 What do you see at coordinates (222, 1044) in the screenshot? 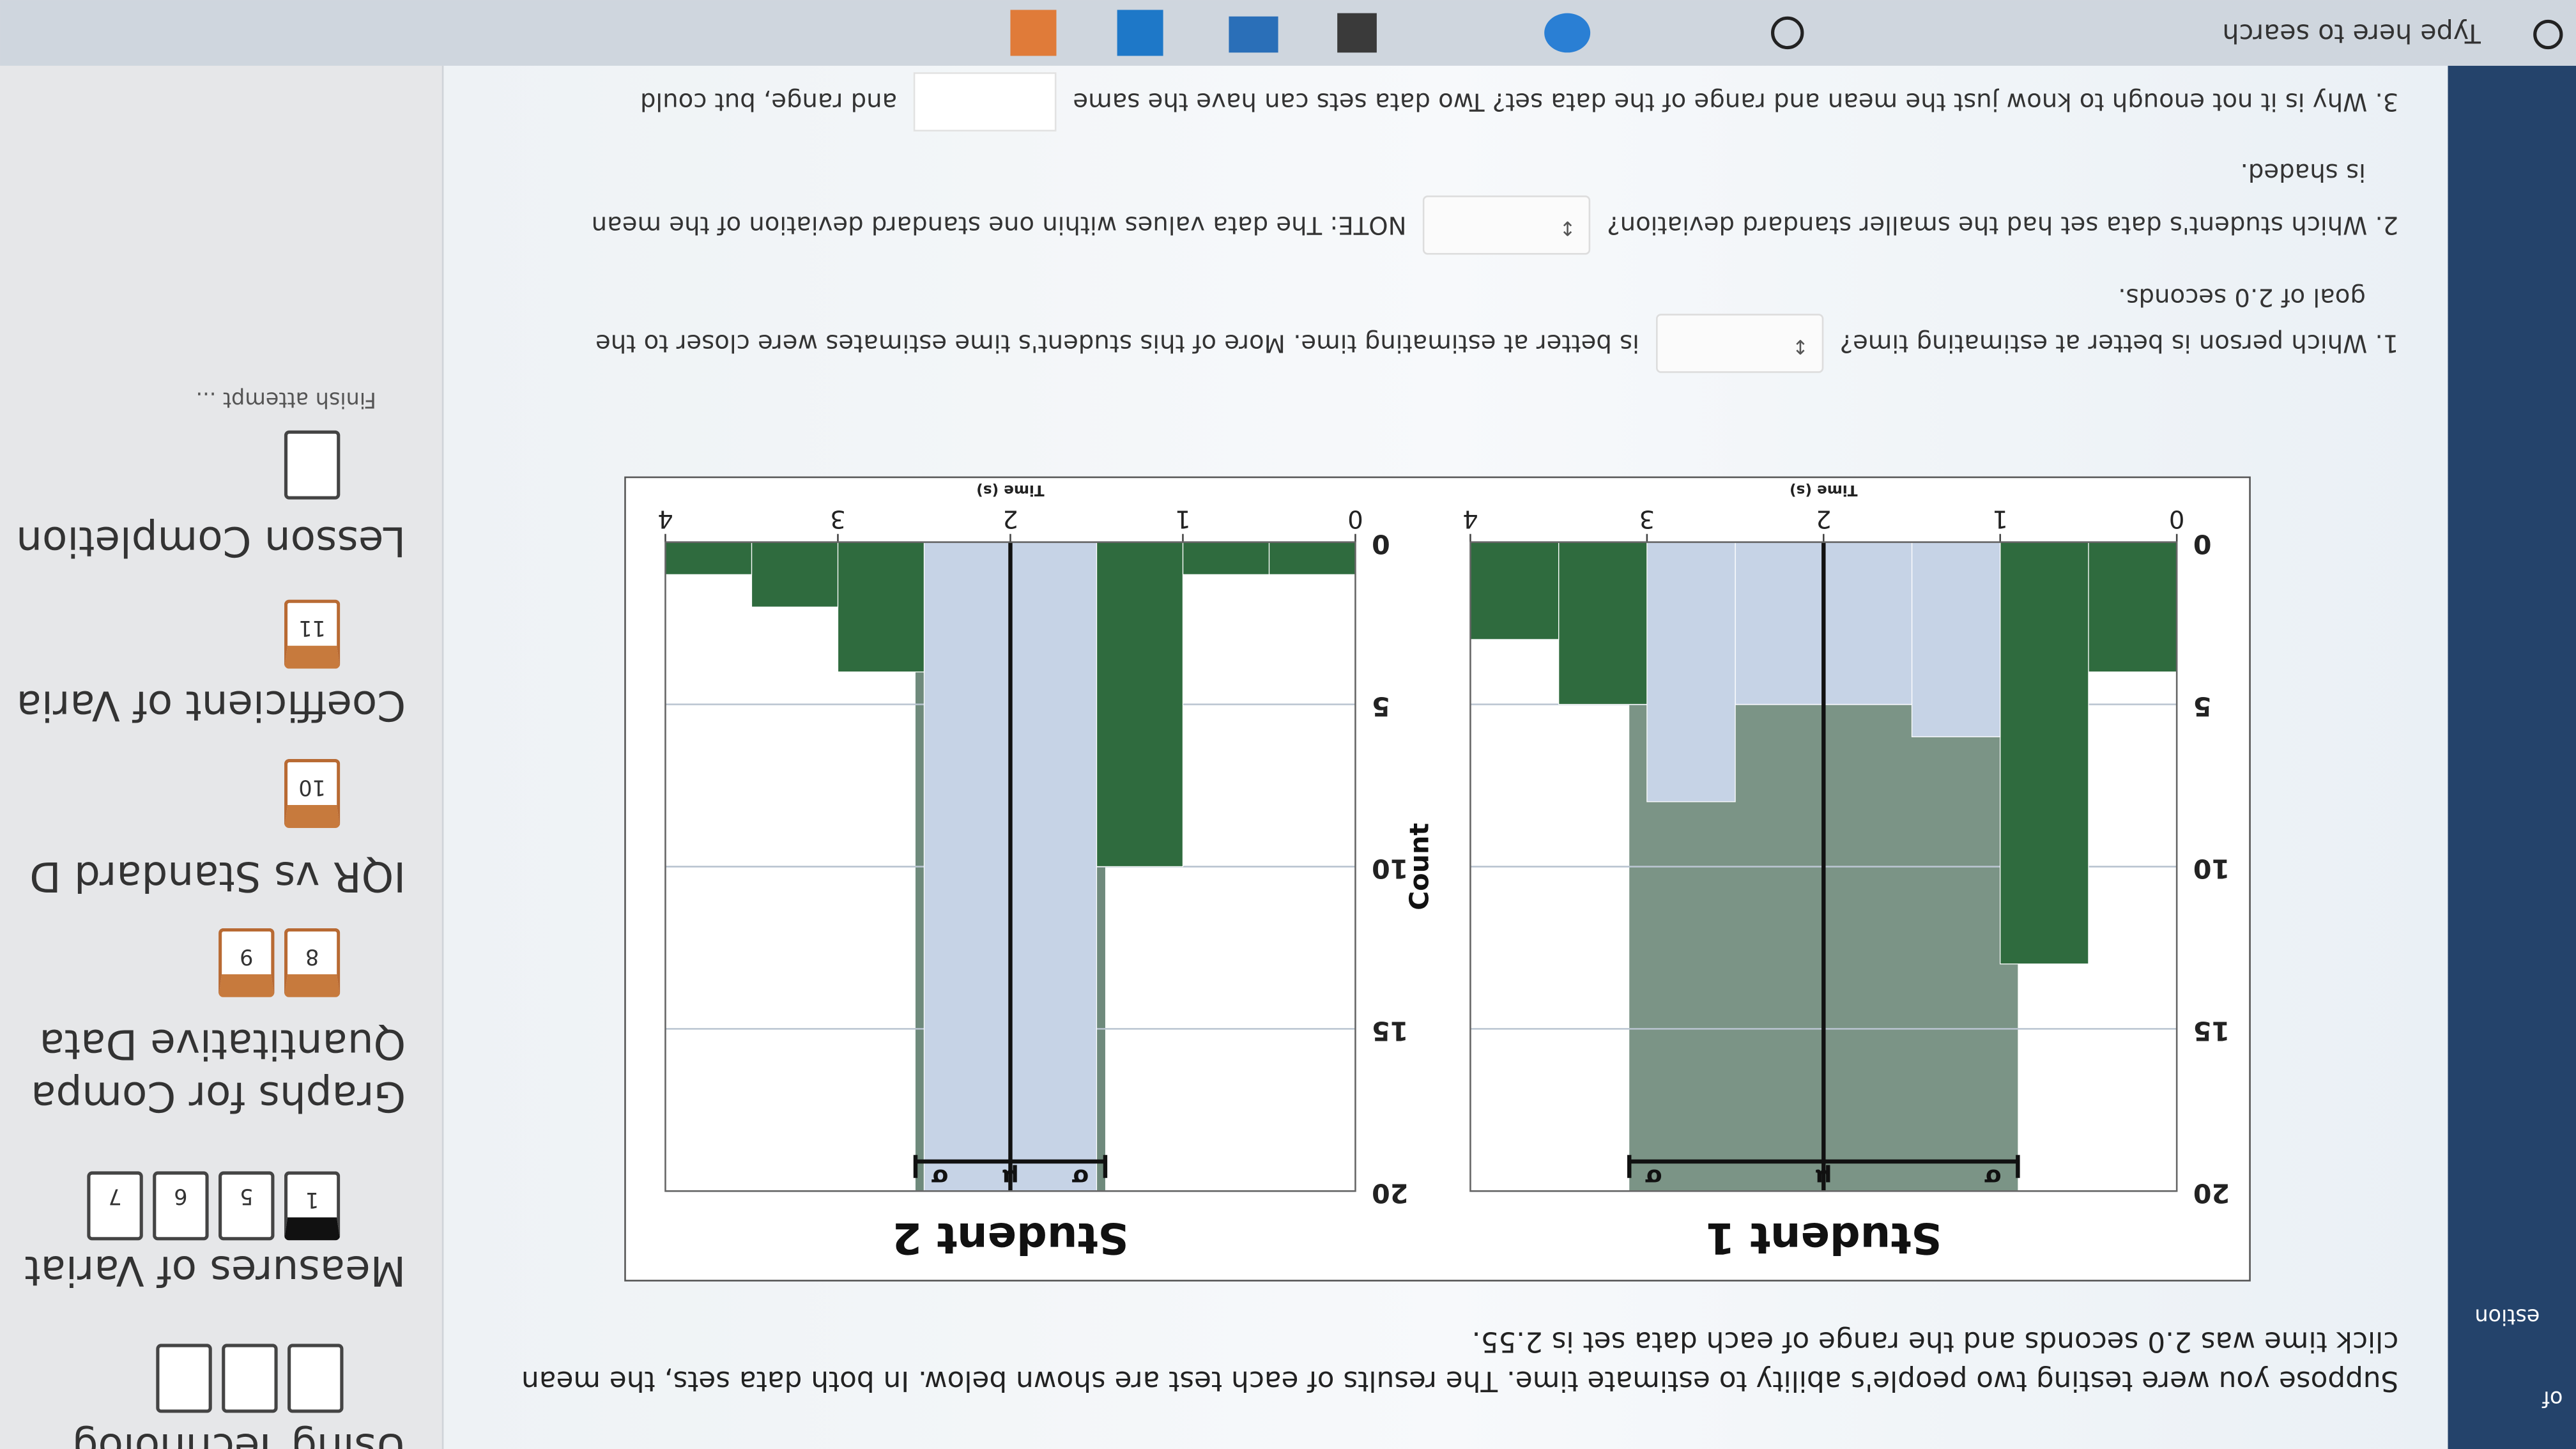
I see `section-subtitle: Quantitative Data` at bounding box center [222, 1044].